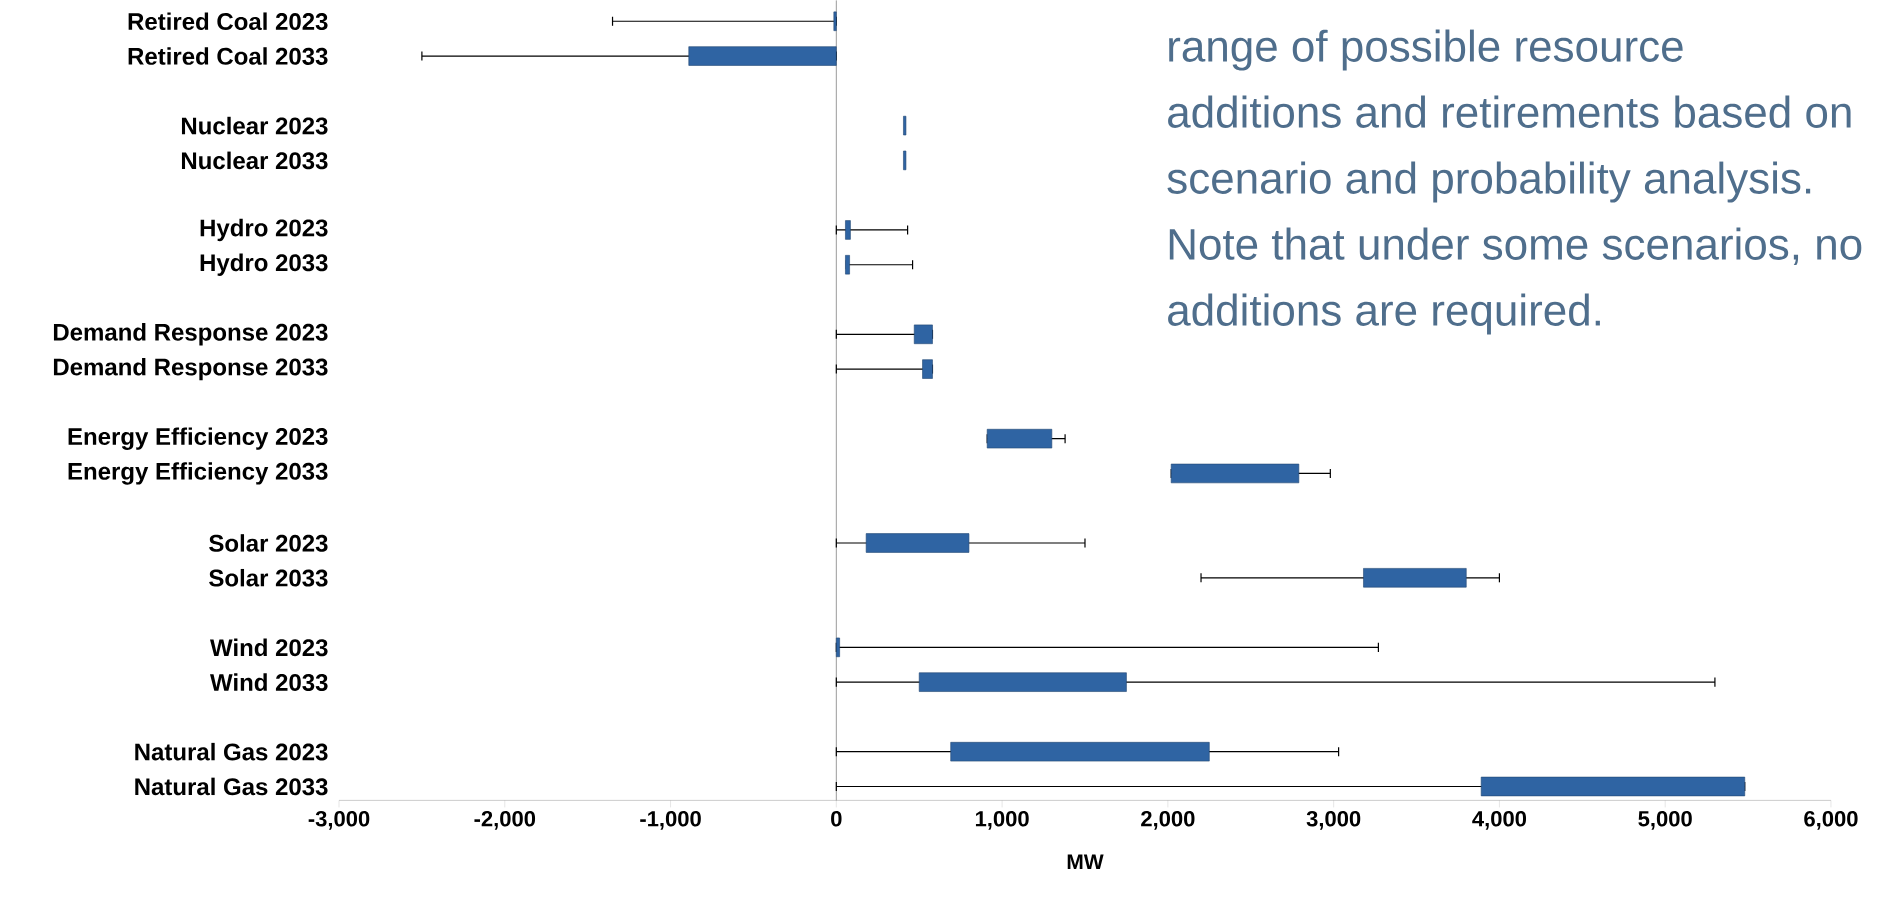  What do you see at coordinates (231, 786) in the screenshot?
I see `y-tick-label: Natural Gas 2033` at bounding box center [231, 786].